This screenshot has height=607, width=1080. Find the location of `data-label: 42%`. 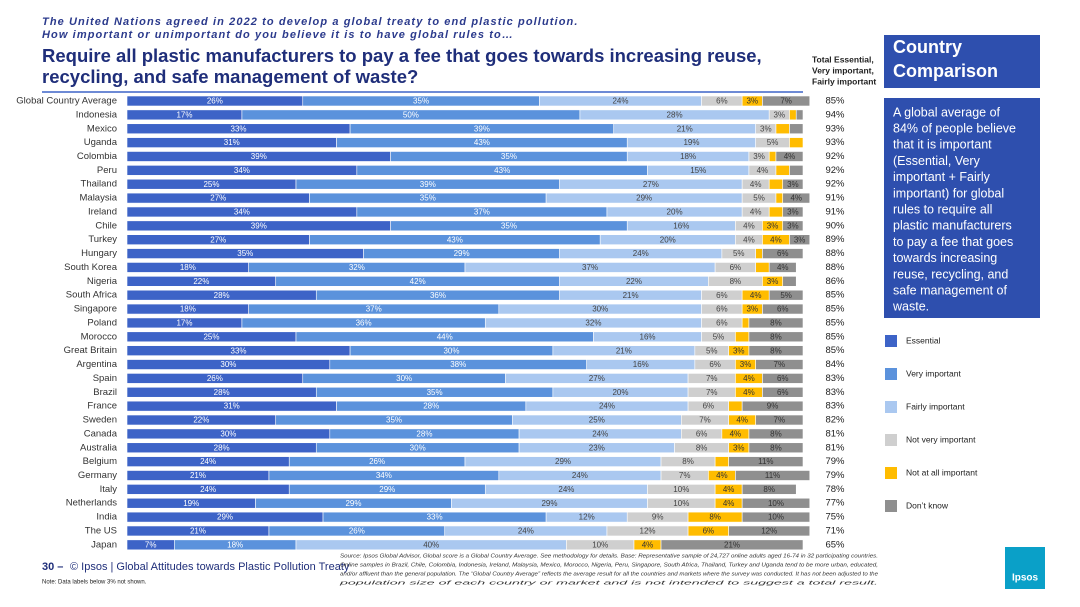

data-label: 42% is located at coordinates (418, 281).